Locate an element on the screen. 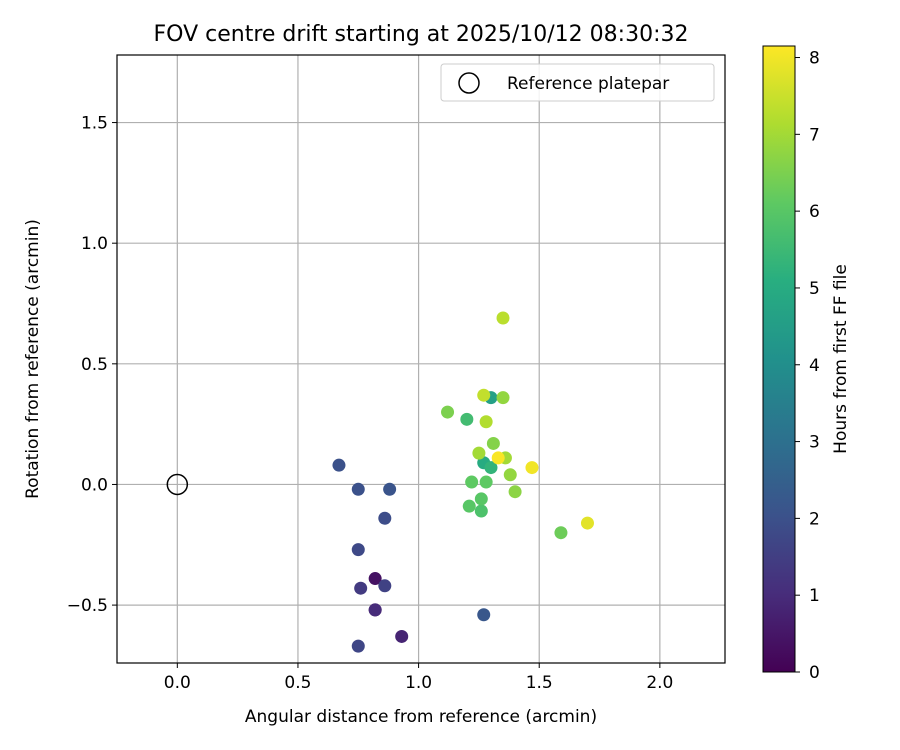 The height and width of the screenshot is (750, 900). colorbar-tick-label: 1 is located at coordinates (814, 596).